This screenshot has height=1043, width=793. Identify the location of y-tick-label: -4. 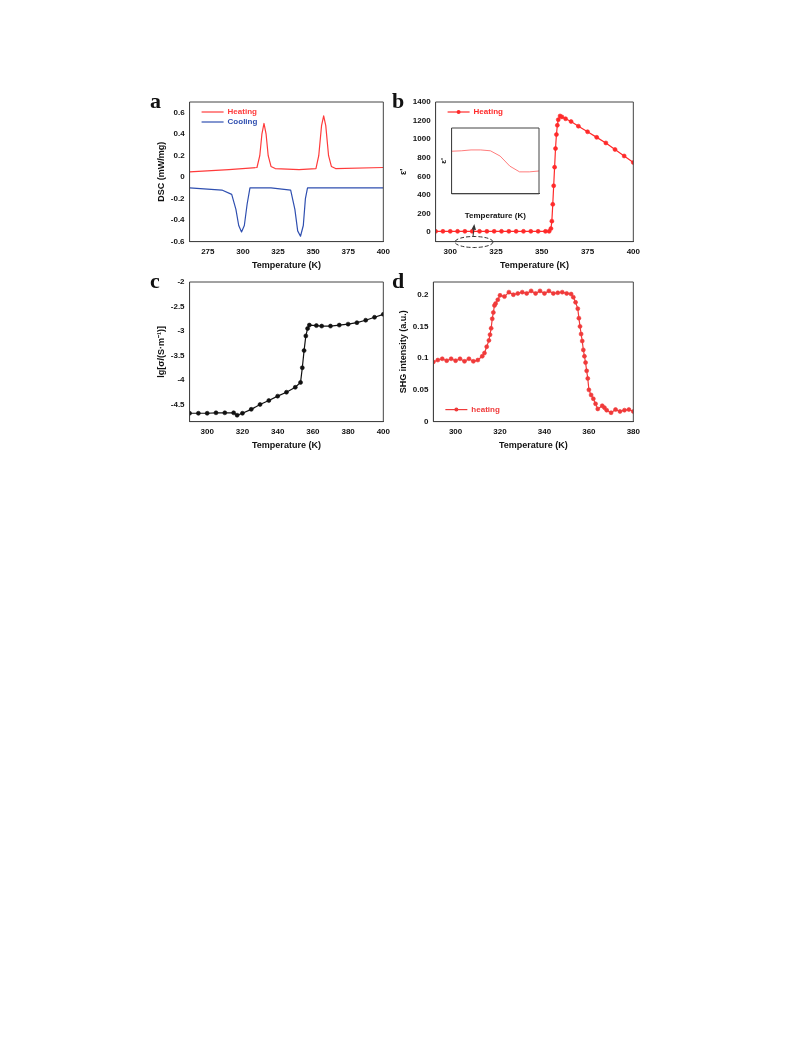
(181, 380).